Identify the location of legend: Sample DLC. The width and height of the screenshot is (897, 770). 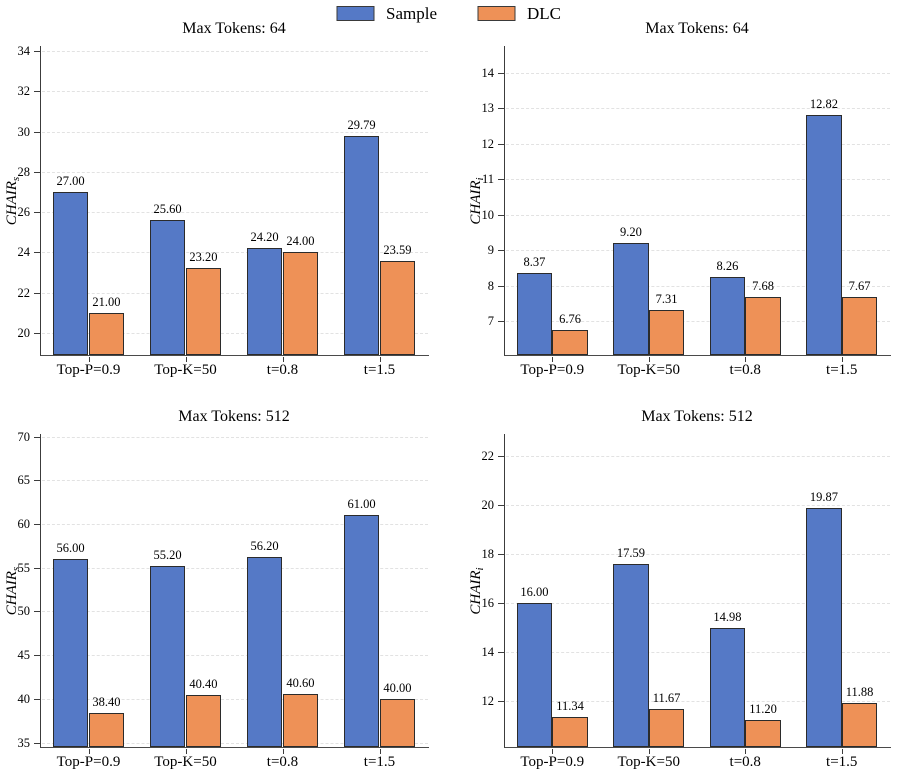
(448, 13).